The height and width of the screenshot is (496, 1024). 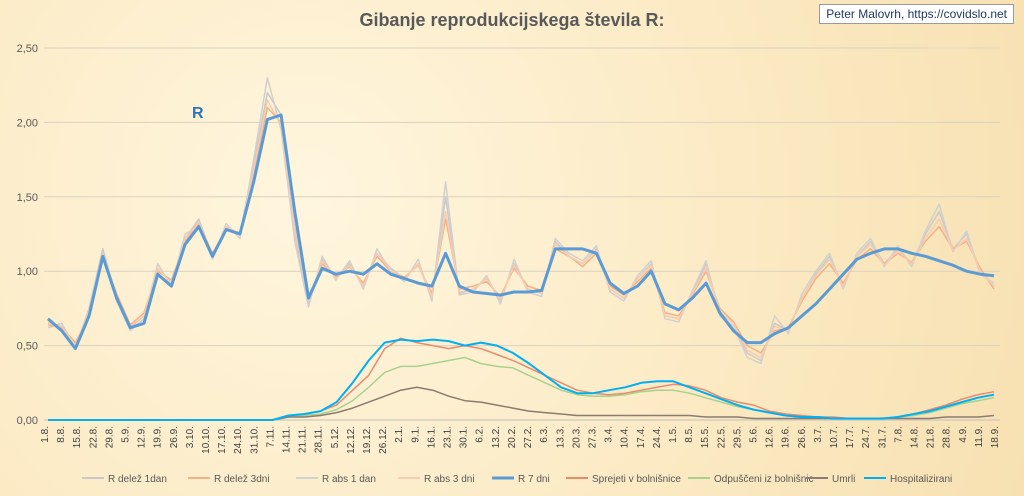 I want to click on x-tick-label: 6.2., so click(x=480, y=434).